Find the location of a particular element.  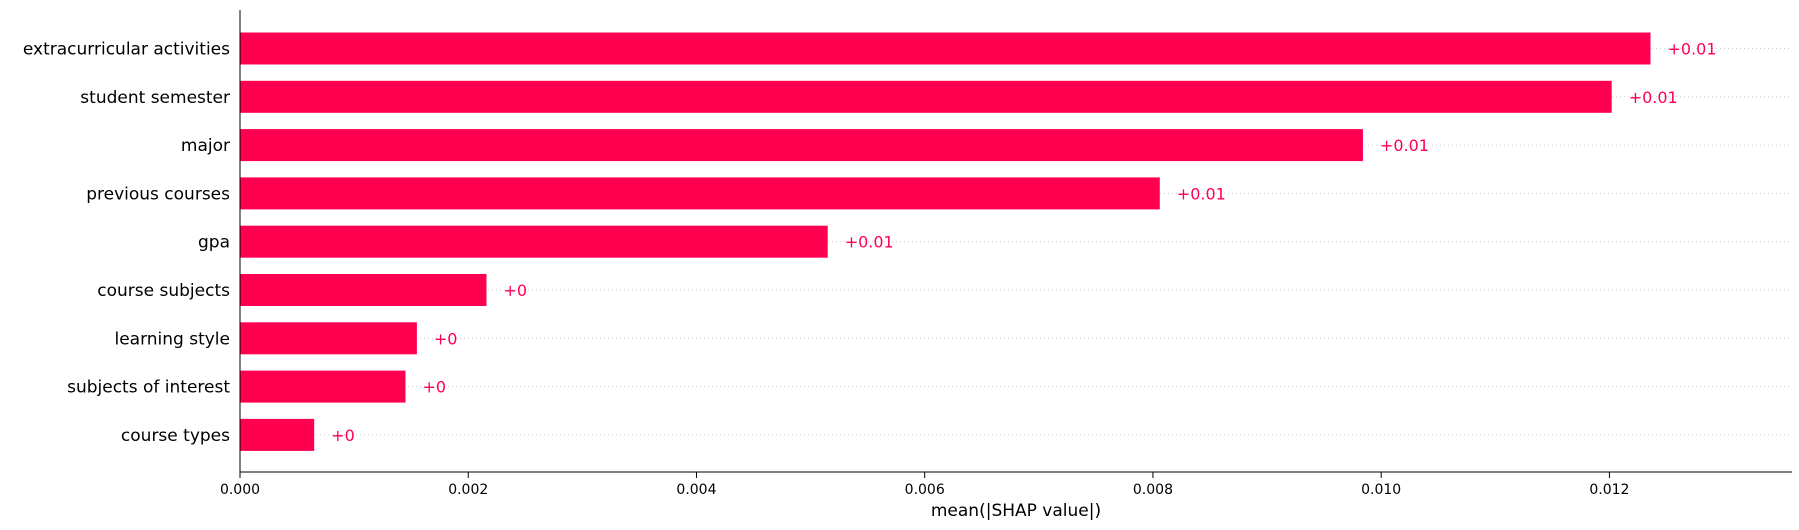

x-tick-label: 0.008 is located at coordinates (1153, 490).